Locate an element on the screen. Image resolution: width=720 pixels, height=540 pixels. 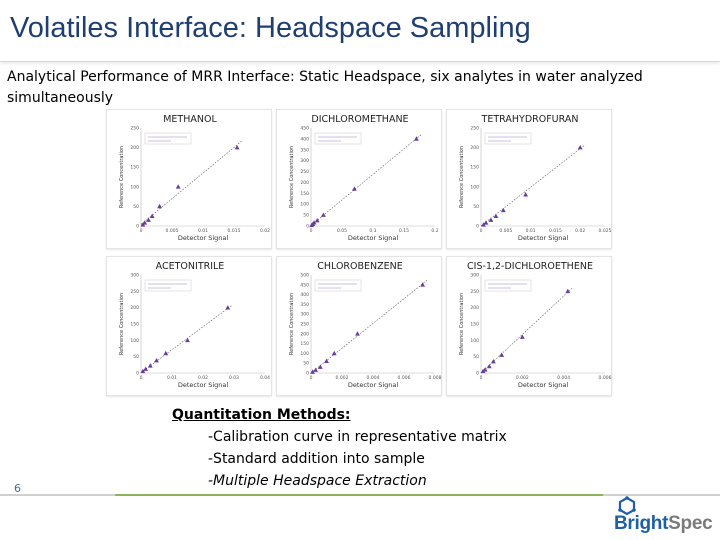
x-tick-label: 0.01 is located at coordinates (203, 231).